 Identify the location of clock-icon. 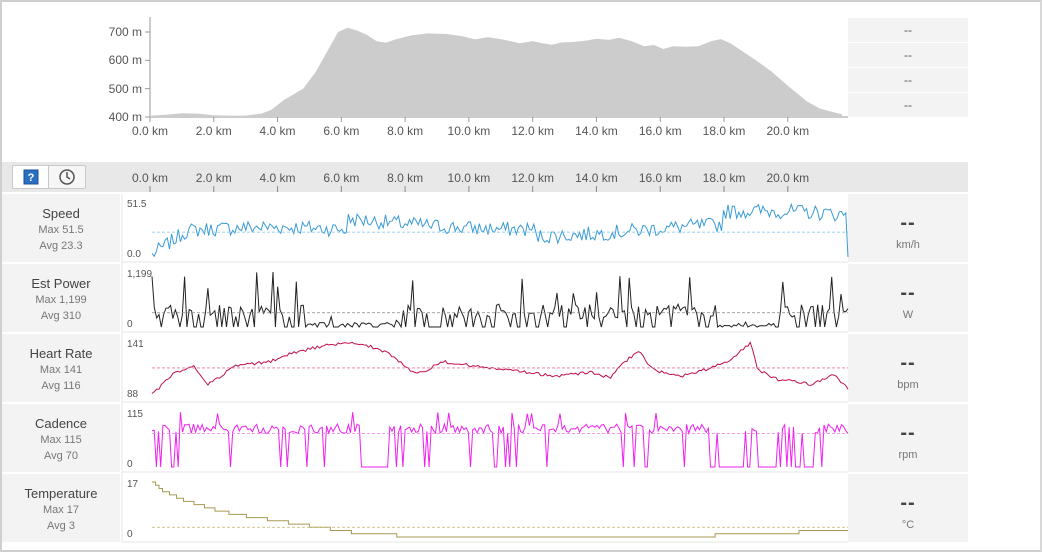
(67, 177).